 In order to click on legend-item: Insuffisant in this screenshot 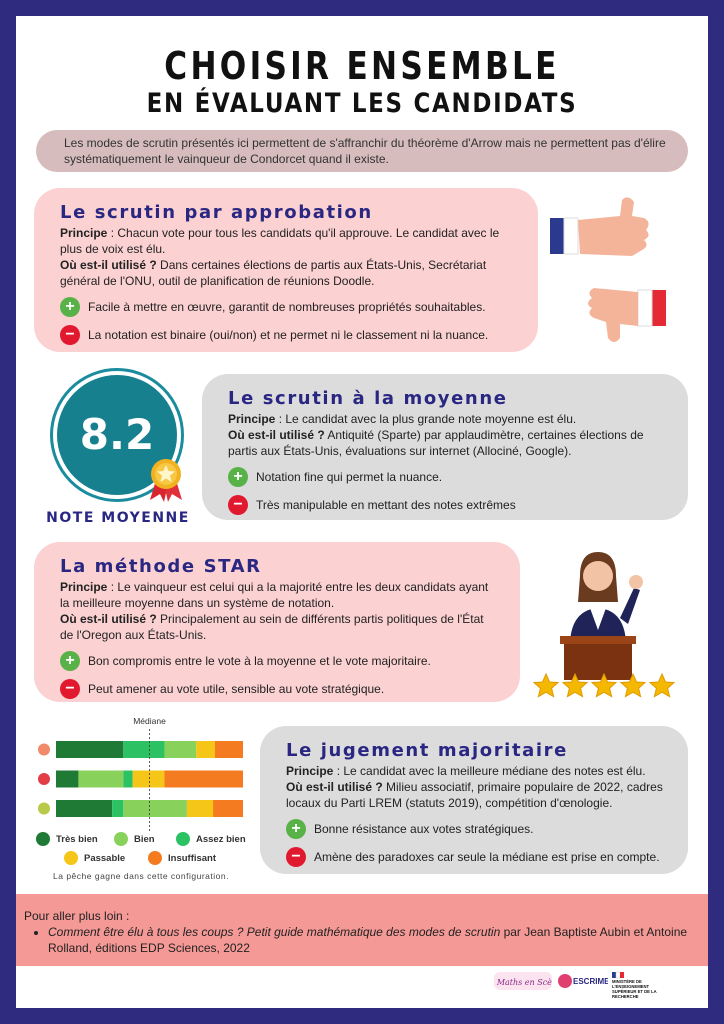, I will do `click(182, 858)`.